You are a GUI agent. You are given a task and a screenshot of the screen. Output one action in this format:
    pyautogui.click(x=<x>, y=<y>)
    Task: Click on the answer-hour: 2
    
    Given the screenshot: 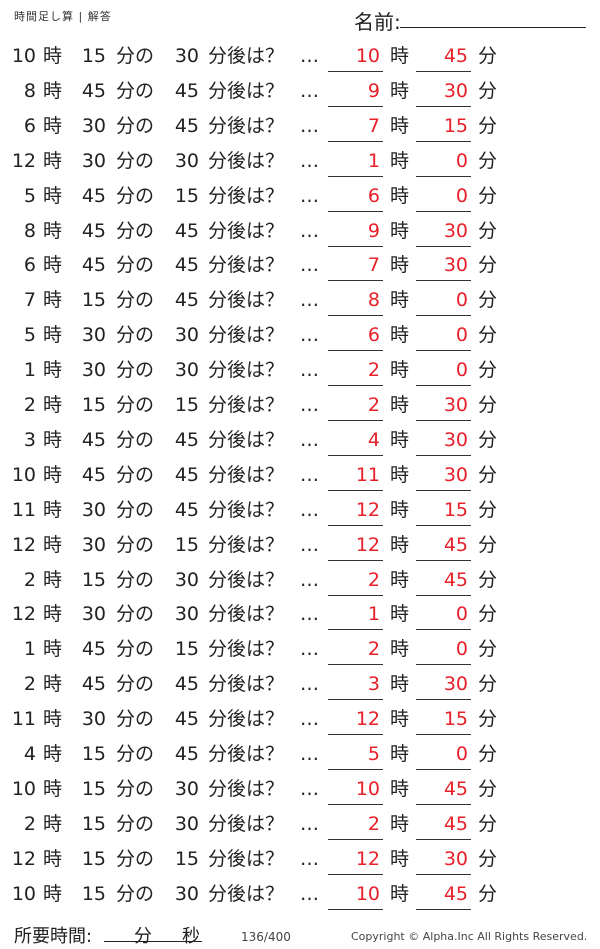 What is the action you would take?
    pyautogui.click(x=373, y=405)
    